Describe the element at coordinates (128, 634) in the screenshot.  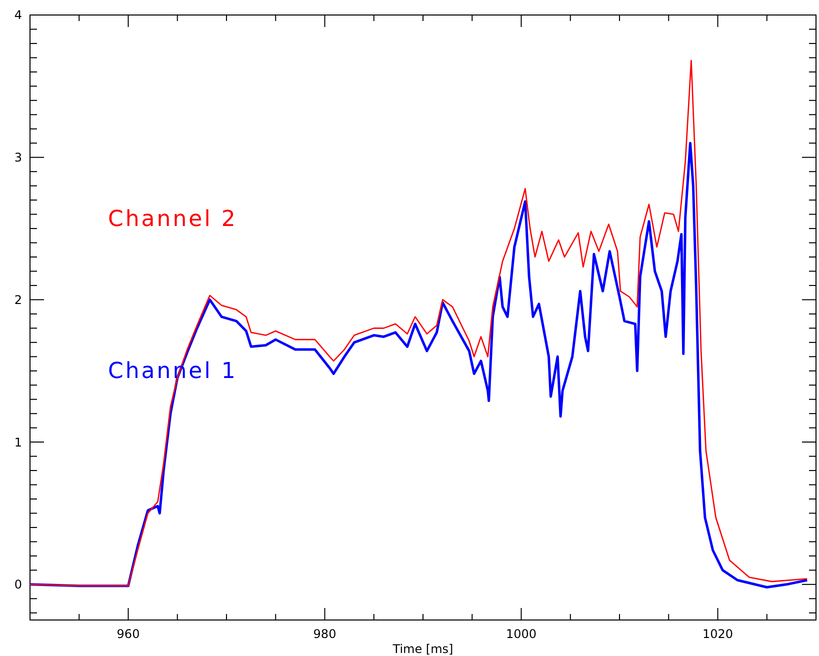
I see `x-tick-label: 960` at that location.